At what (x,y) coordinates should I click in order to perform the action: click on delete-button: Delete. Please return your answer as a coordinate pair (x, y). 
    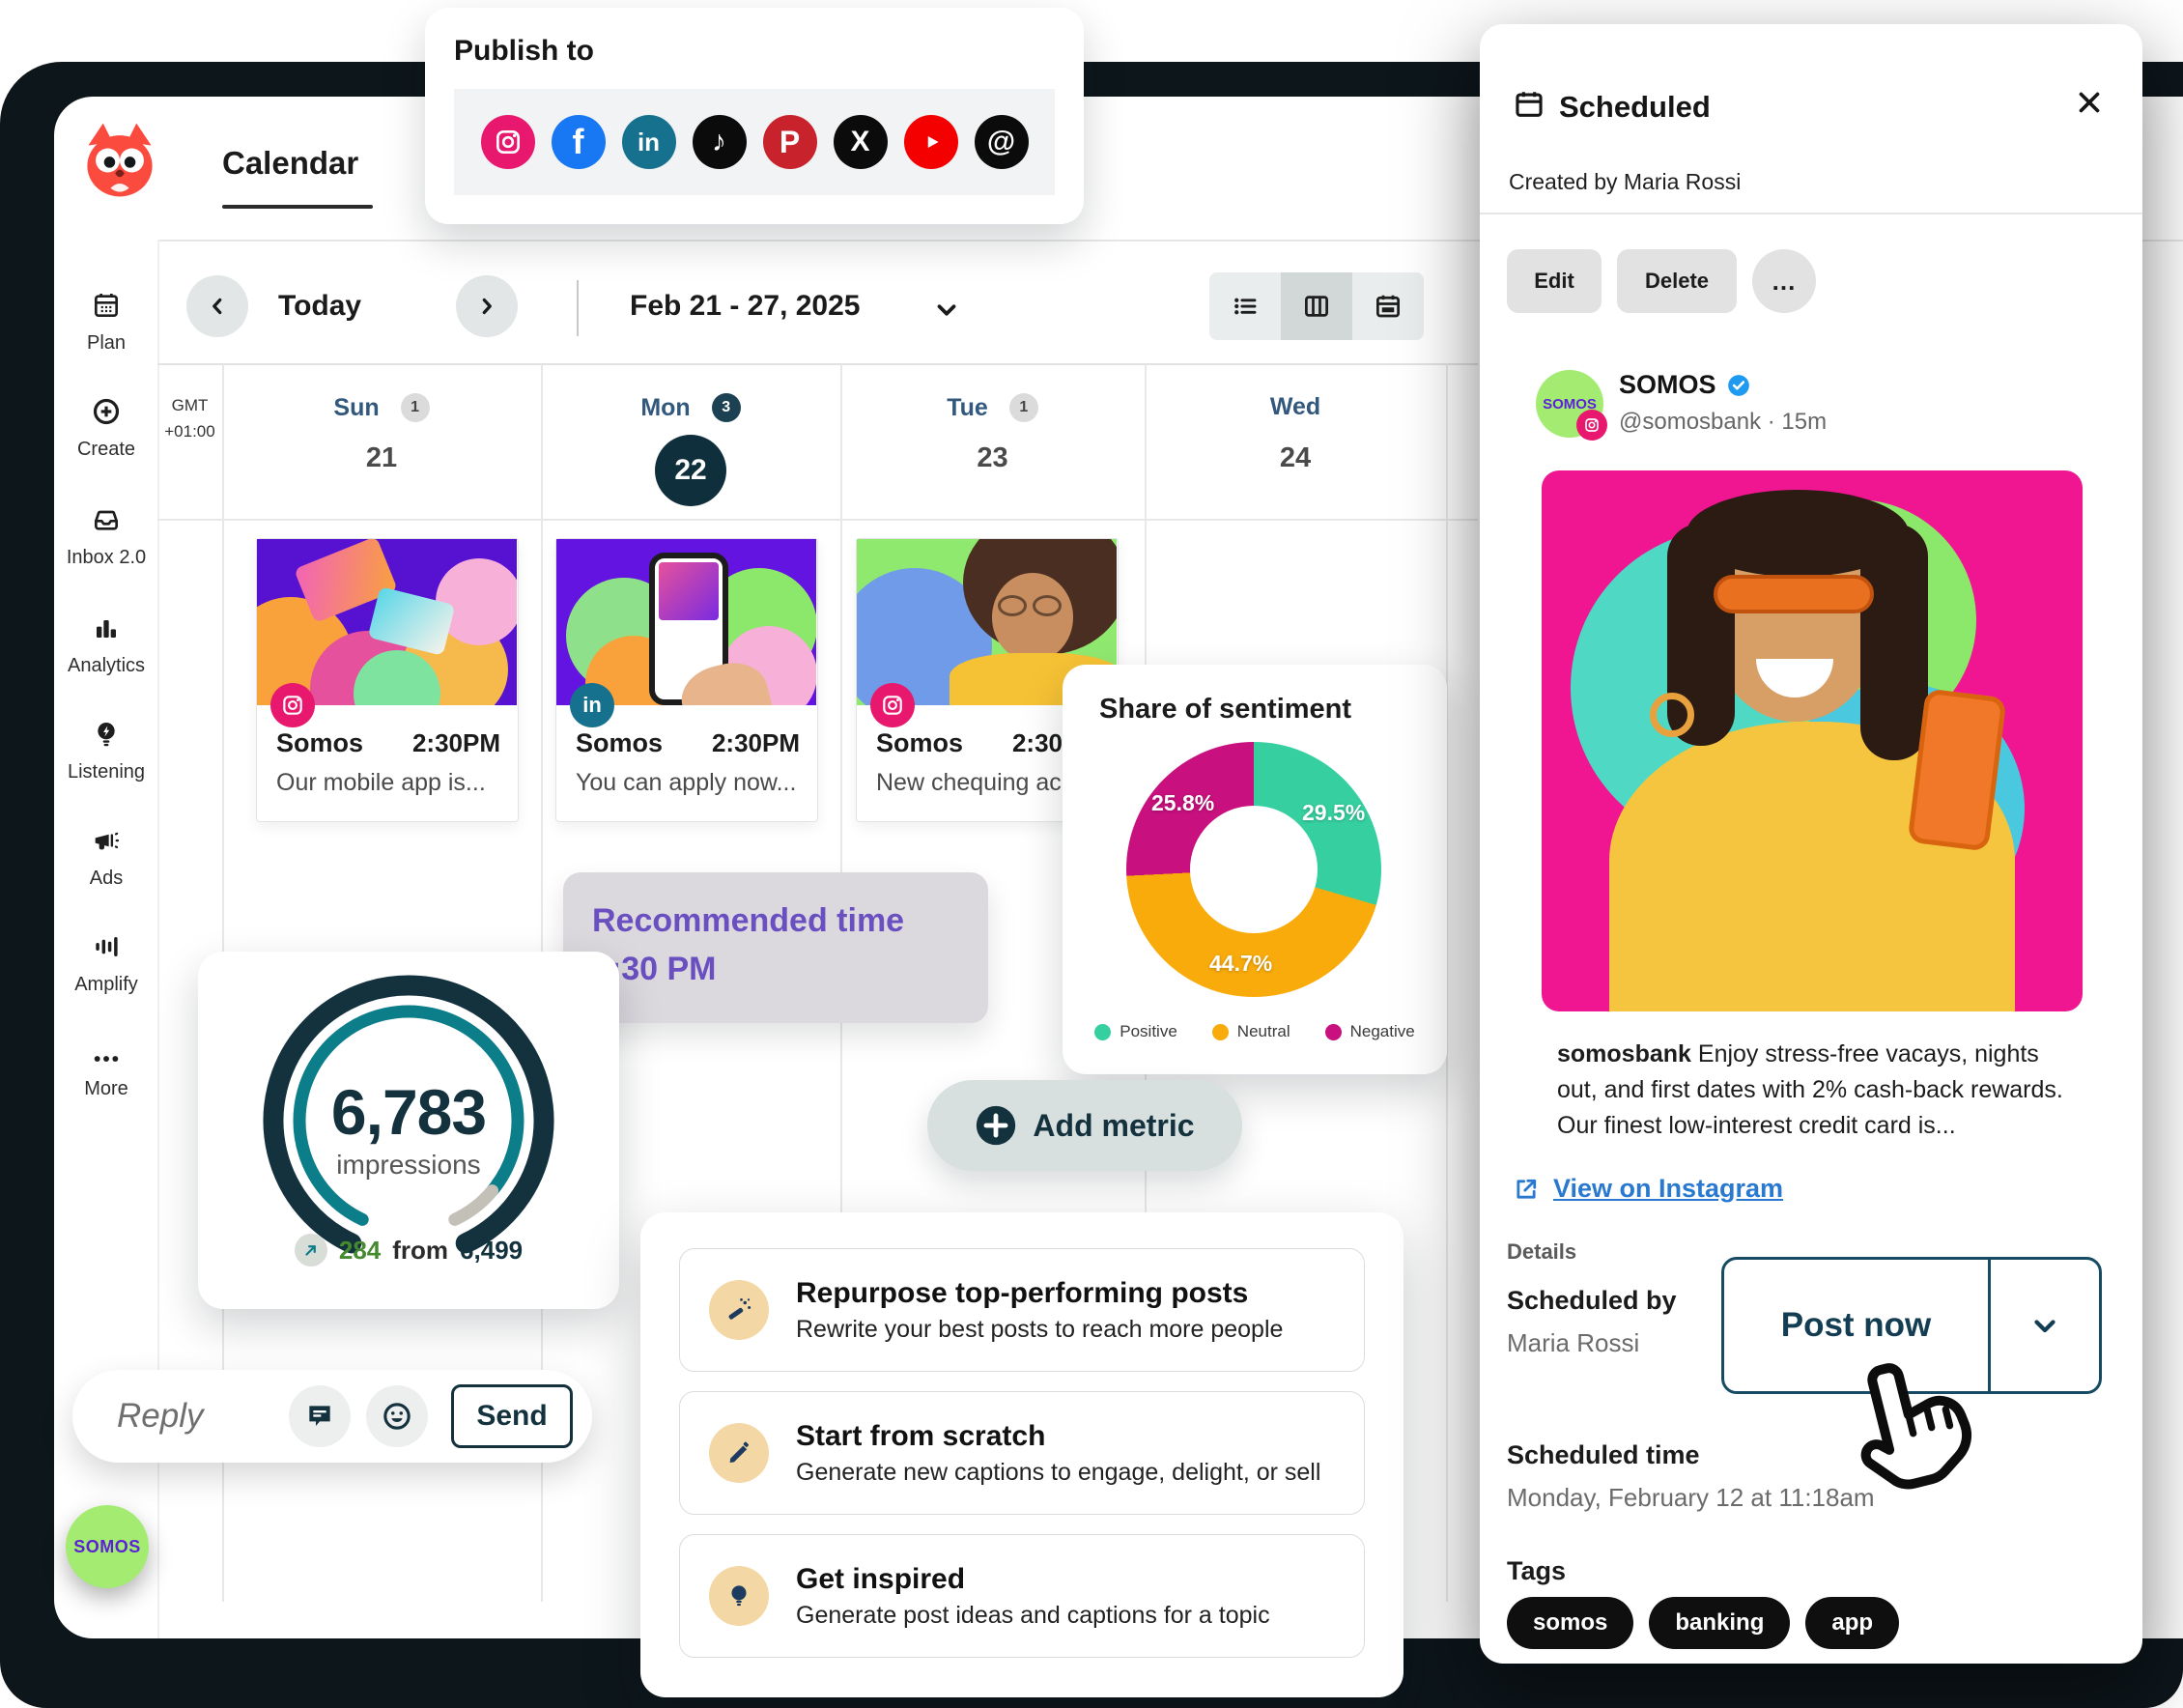
    Looking at the image, I should click on (1677, 281).